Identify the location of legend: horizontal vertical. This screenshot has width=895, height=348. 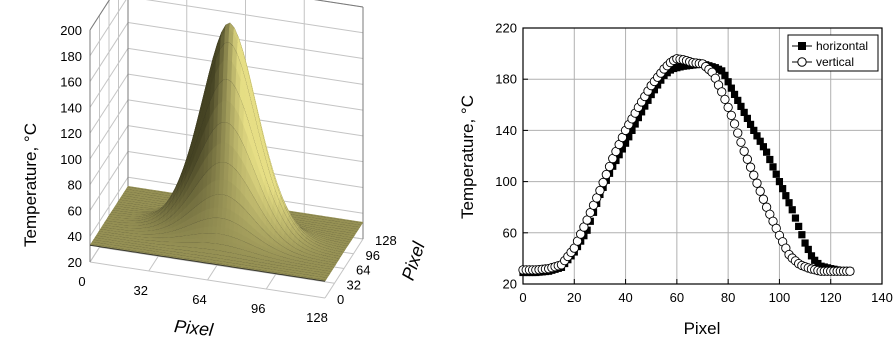
(833, 53).